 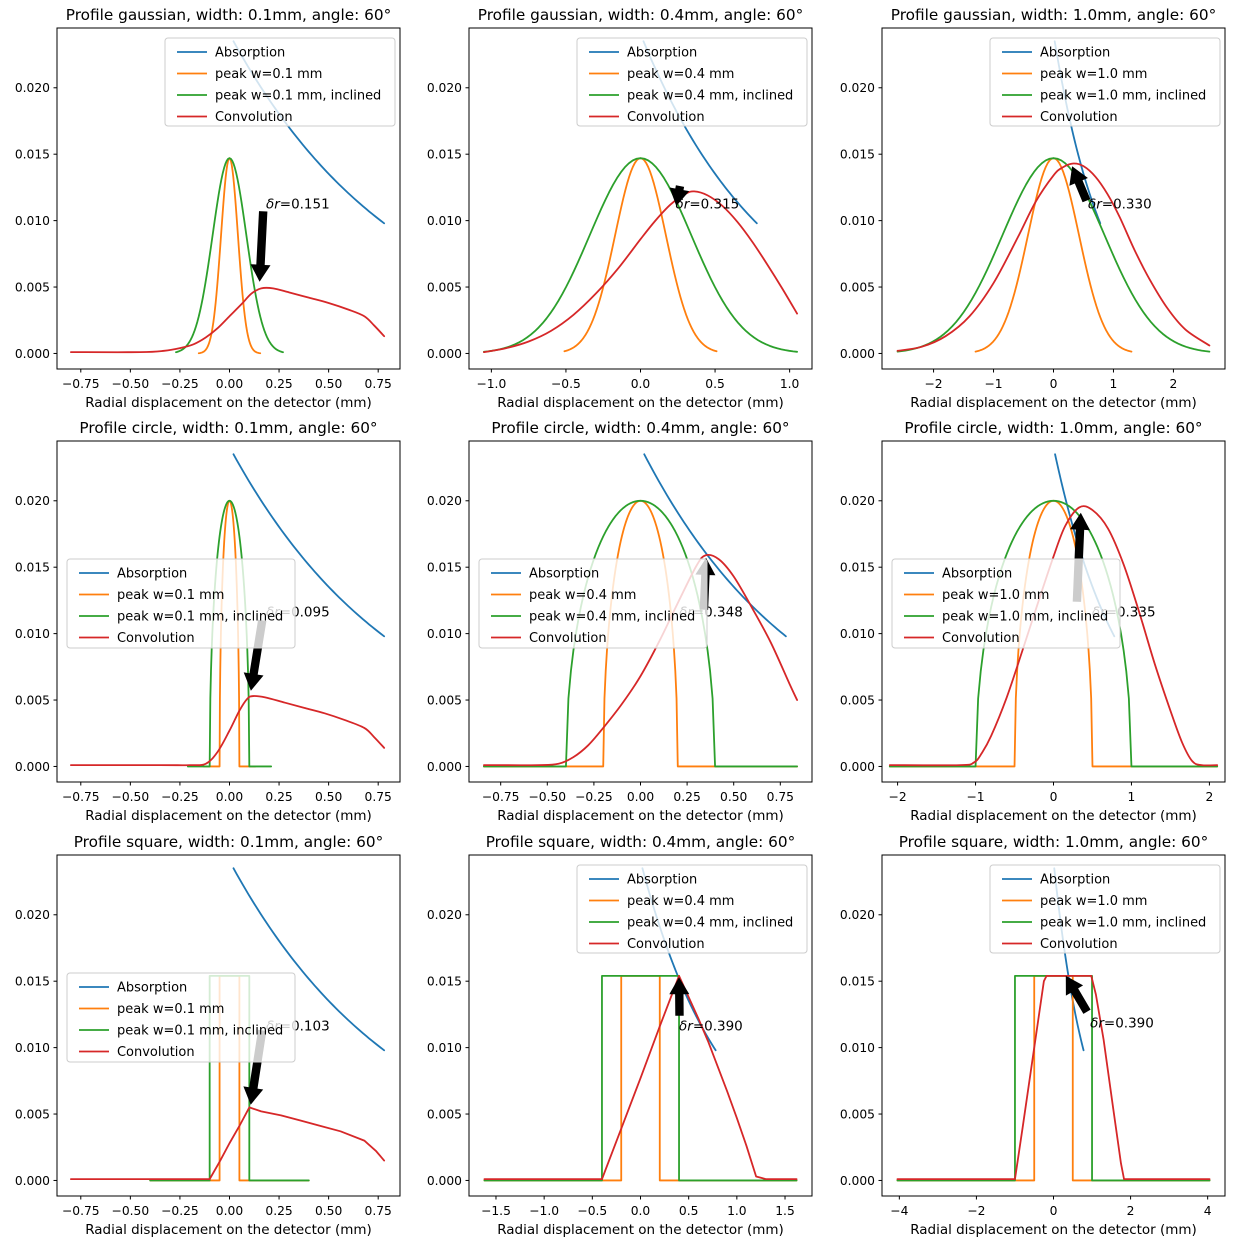 What do you see at coordinates (492, 384) in the screenshot?
I see `x-tick-label: −1.0` at bounding box center [492, 384].